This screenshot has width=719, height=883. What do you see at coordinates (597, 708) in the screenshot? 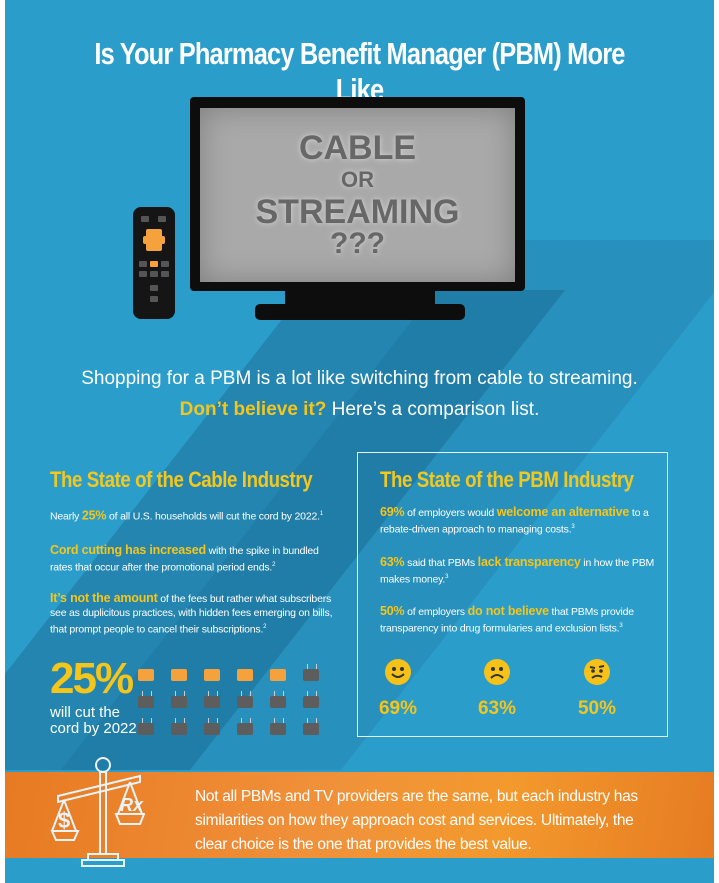
I see `face-percent: 50%` at bounding box center [597, 708].